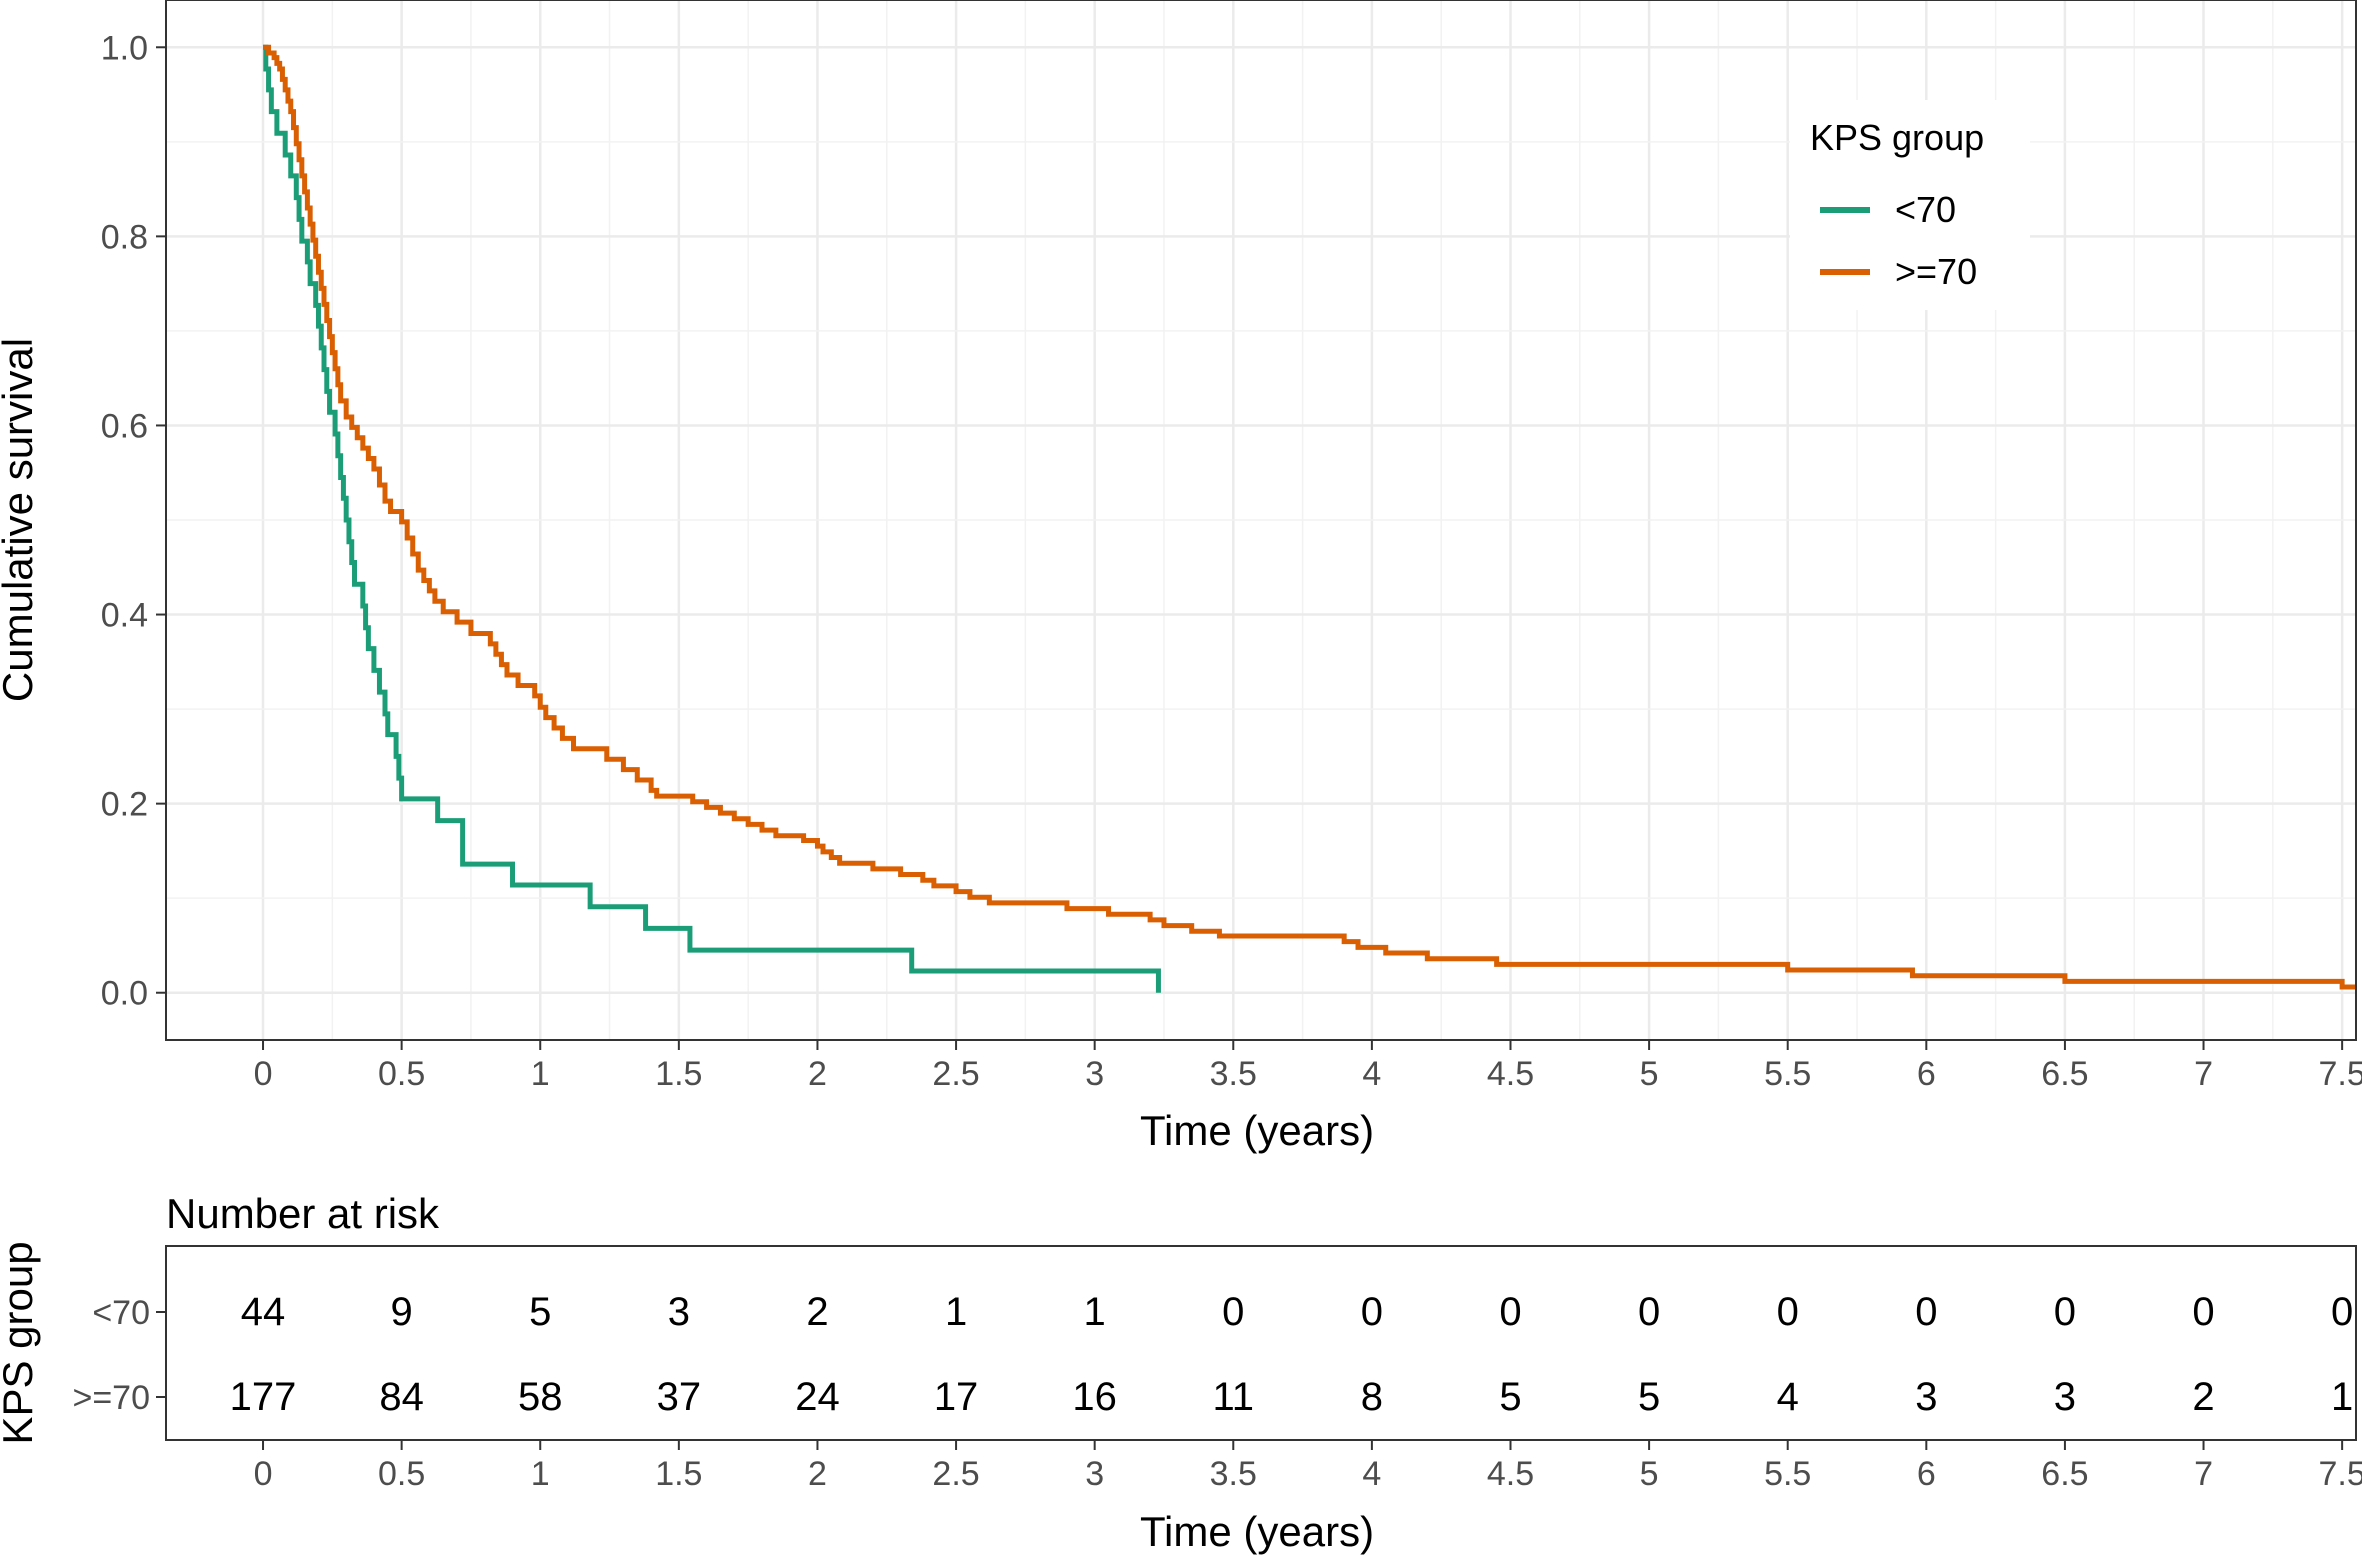 The height and width of the screenshot is (1556, 2362). What do you see at coordinates (401, 1474) in the screenshot?
I see `risk-x-tick-label-1: 0.5` at bounding box center [401, 1474].